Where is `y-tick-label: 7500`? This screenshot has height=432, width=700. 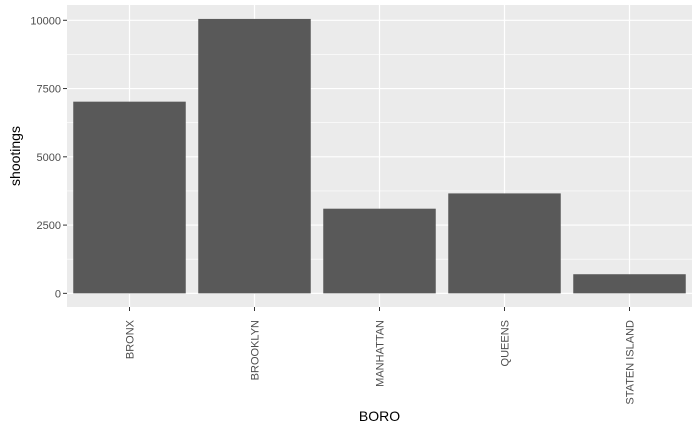
y-tick-label: 7500 is located at coordinates (49, 90).